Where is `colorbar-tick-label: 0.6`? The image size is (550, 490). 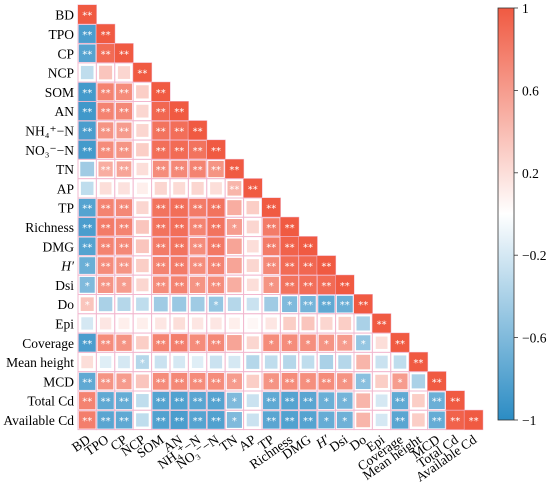
colorbar-tick-label: 0.6 is located at coordinates (530, 90).